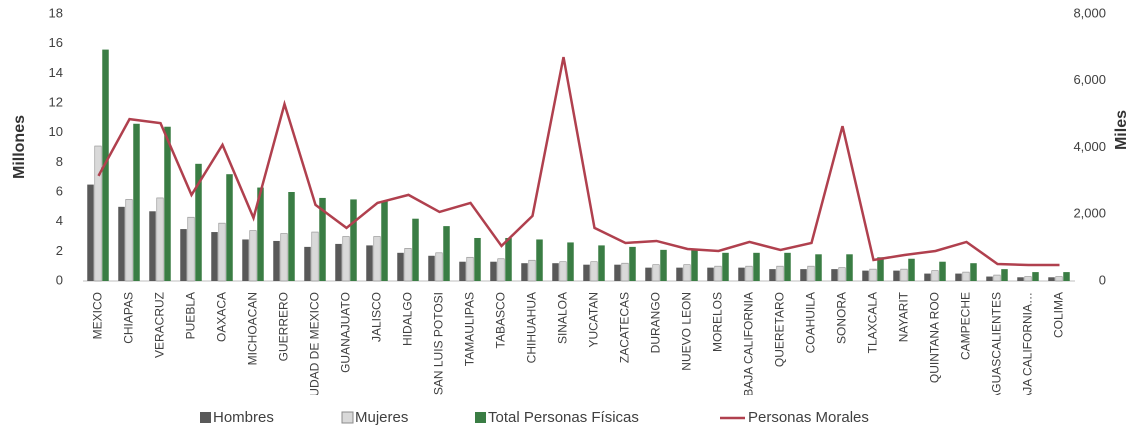 The image size is (1138, 432). What do you see at coordinates (59, 279) in the screenshot?
I see `y-tick-label: 0` at bounding box center [59, 279].